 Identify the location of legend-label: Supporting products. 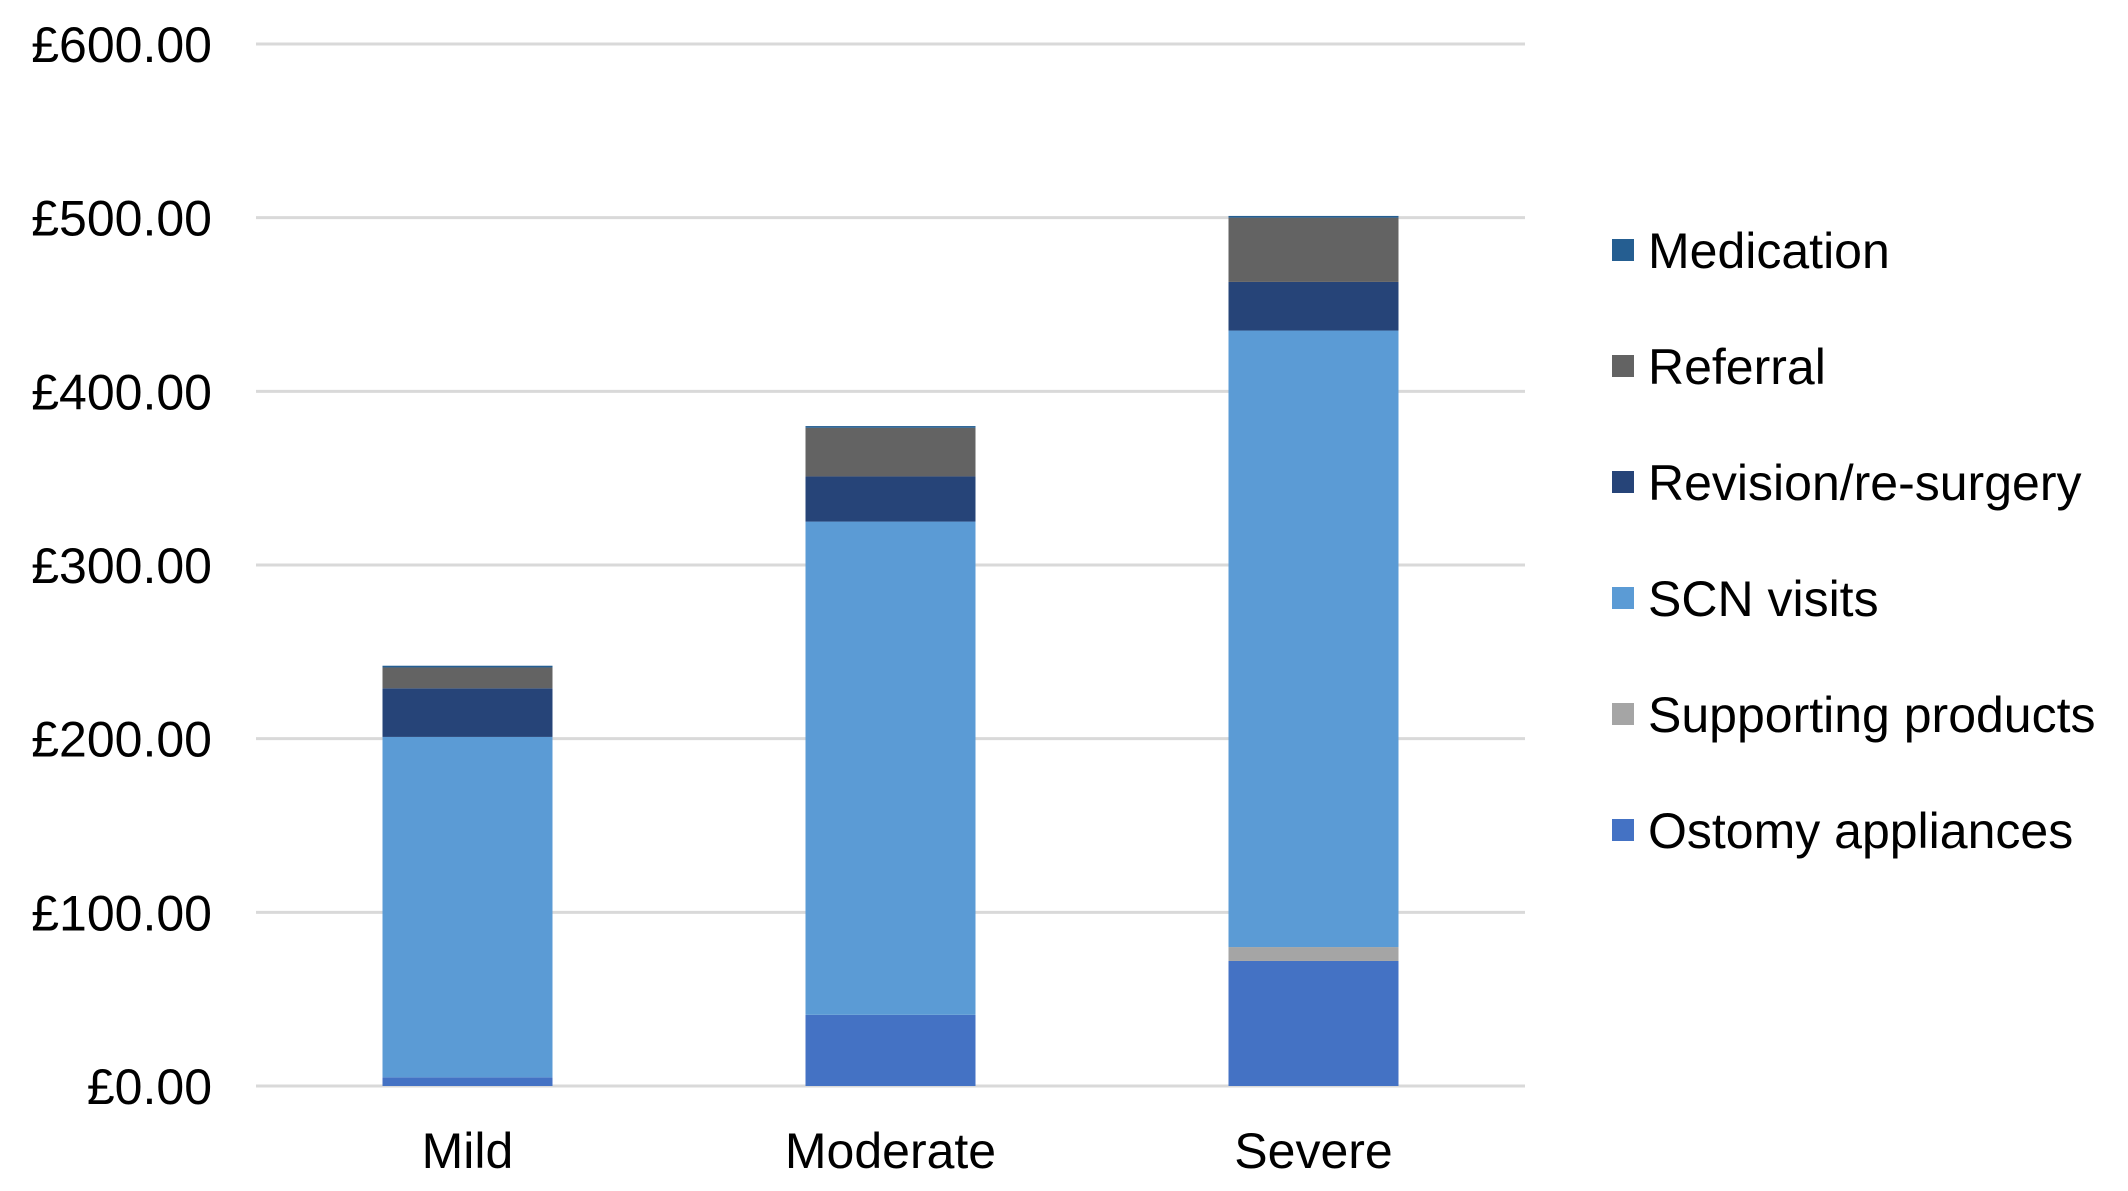
(1872, 715).